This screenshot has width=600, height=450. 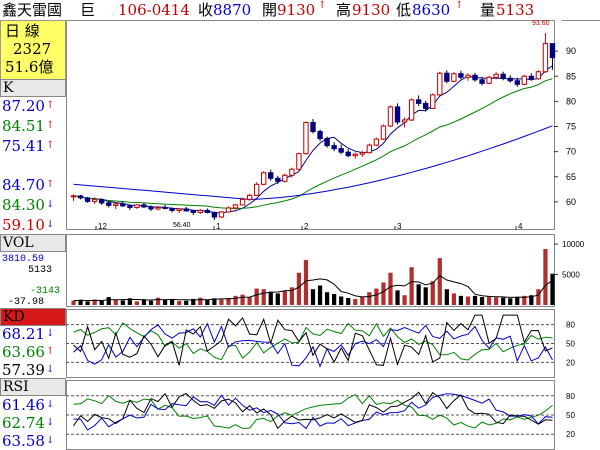 What do you see at coordinates (33, 50) in the screenshot?
I see `period-info-box: 日 線 2327 51.6億` at bounding box center [33, 50].